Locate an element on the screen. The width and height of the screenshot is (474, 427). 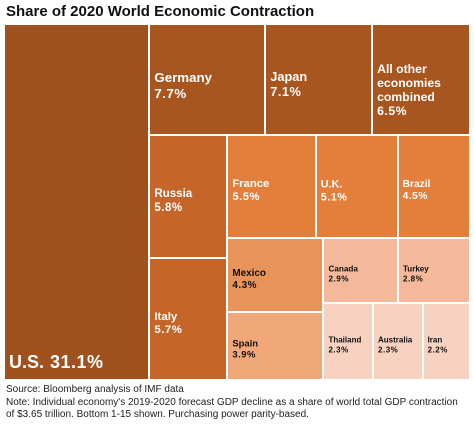
cell: Thailand 2.3% is located at coordinates (348, 341).